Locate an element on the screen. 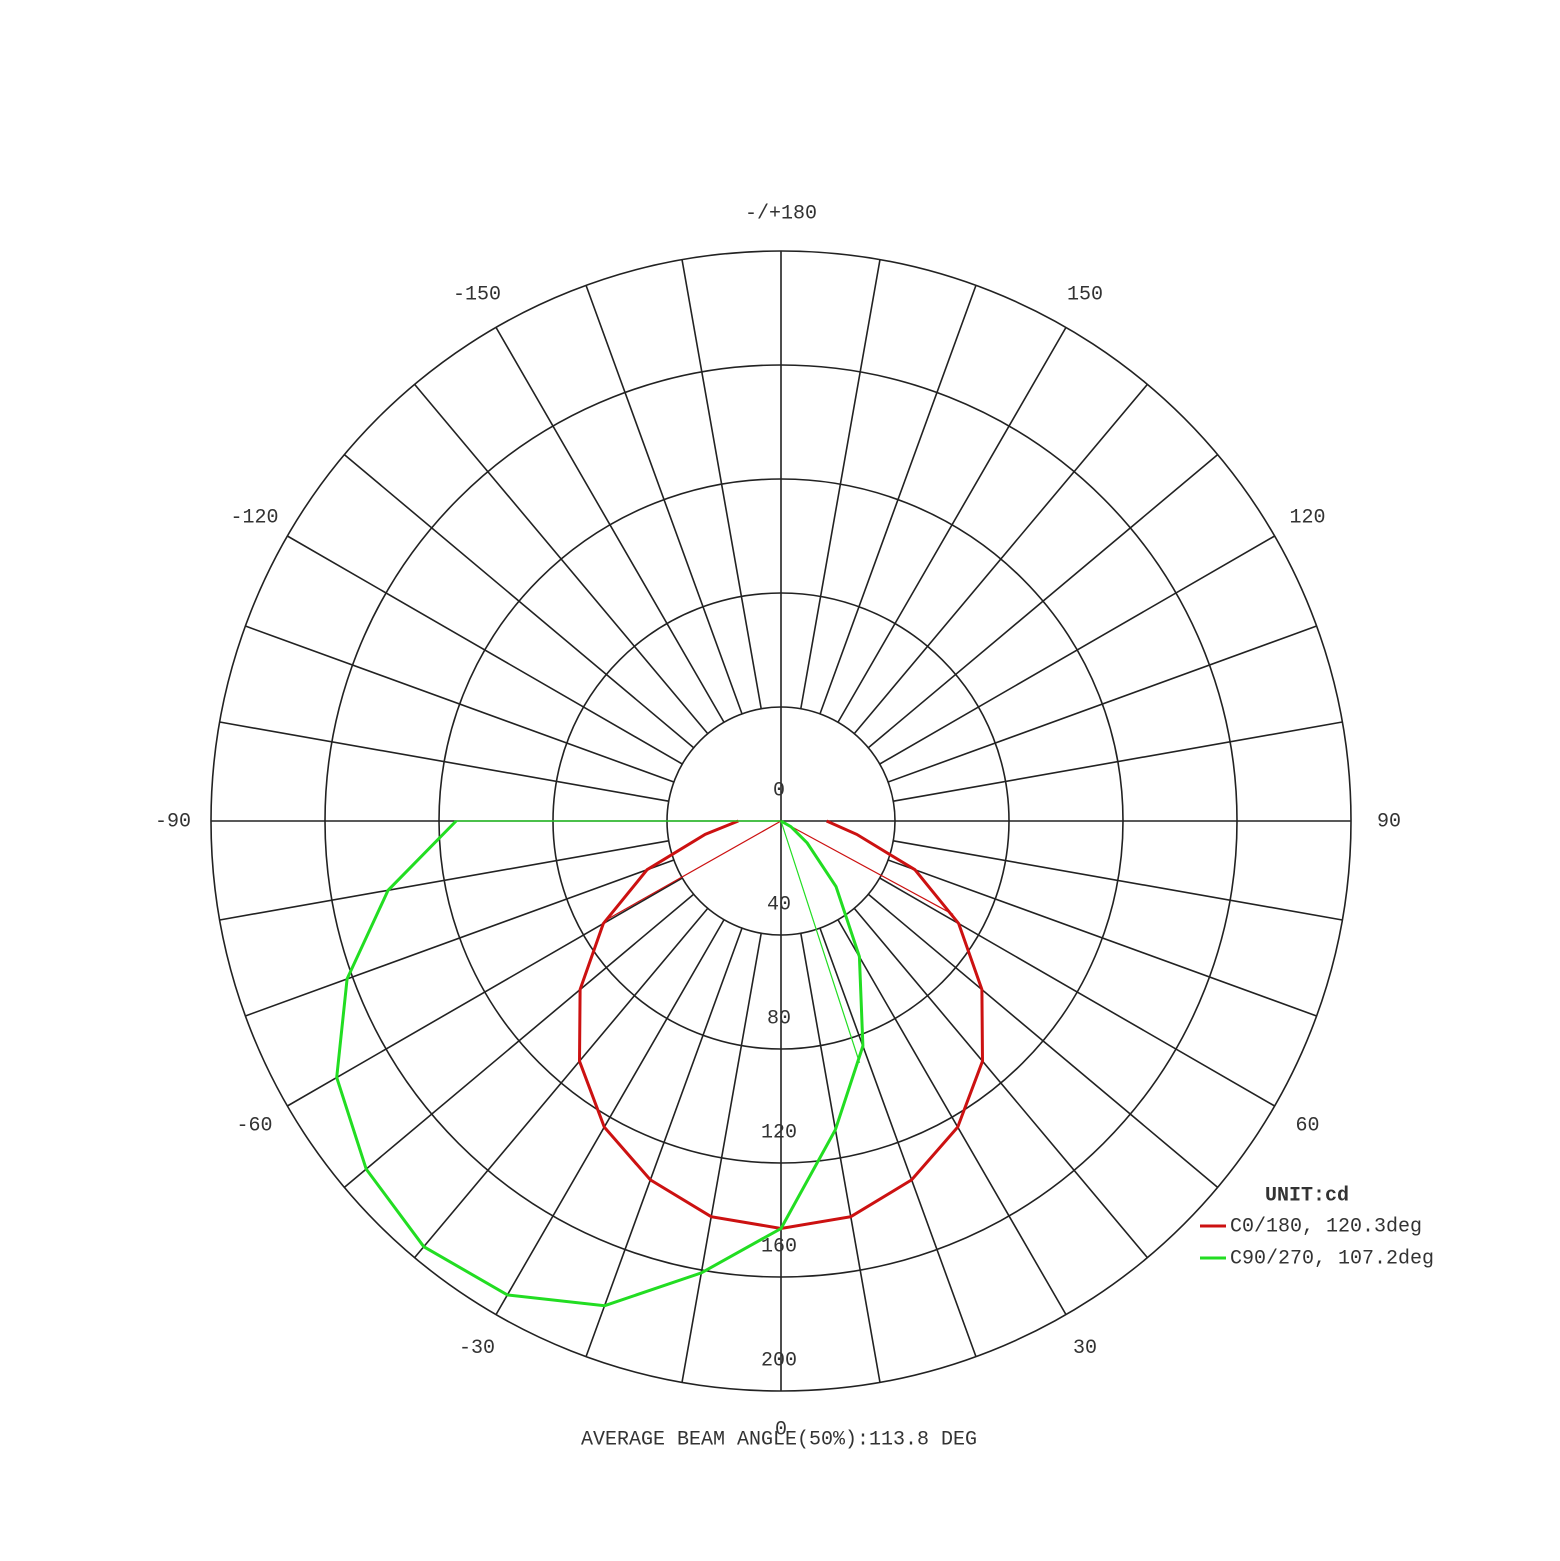  angle-tick-label: -120 is located at coordinates (254, 517).